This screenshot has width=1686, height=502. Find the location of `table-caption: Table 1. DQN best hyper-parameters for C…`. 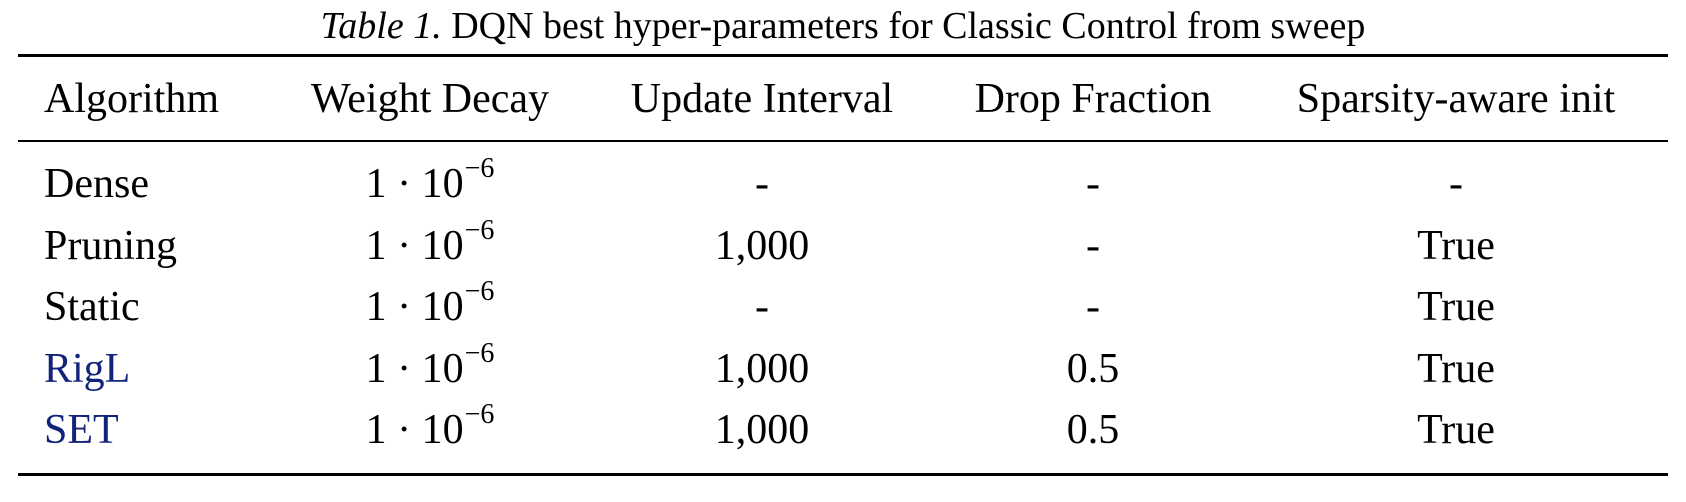

table-caption: Table 1. DQN best hyper-parameters for C… is located at coordinates (843, 26).